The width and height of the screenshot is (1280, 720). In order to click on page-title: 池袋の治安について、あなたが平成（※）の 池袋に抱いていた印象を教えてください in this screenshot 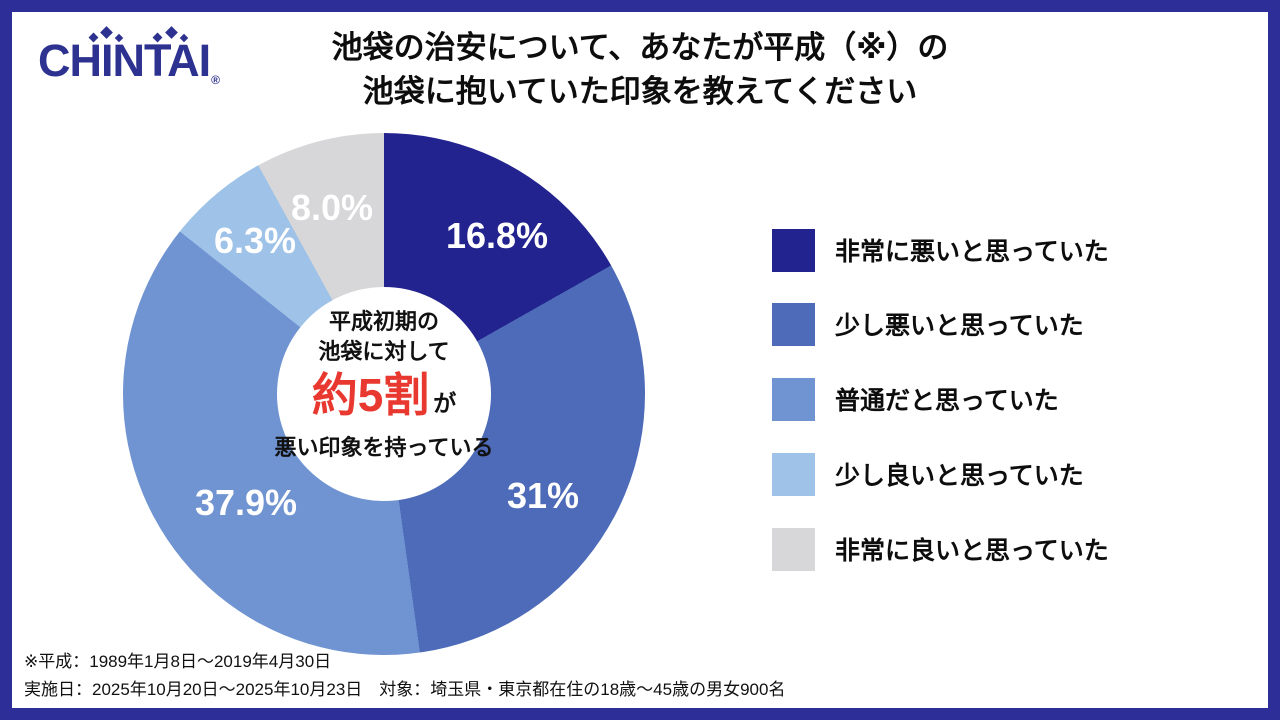, I will do `click(640, 70)`.